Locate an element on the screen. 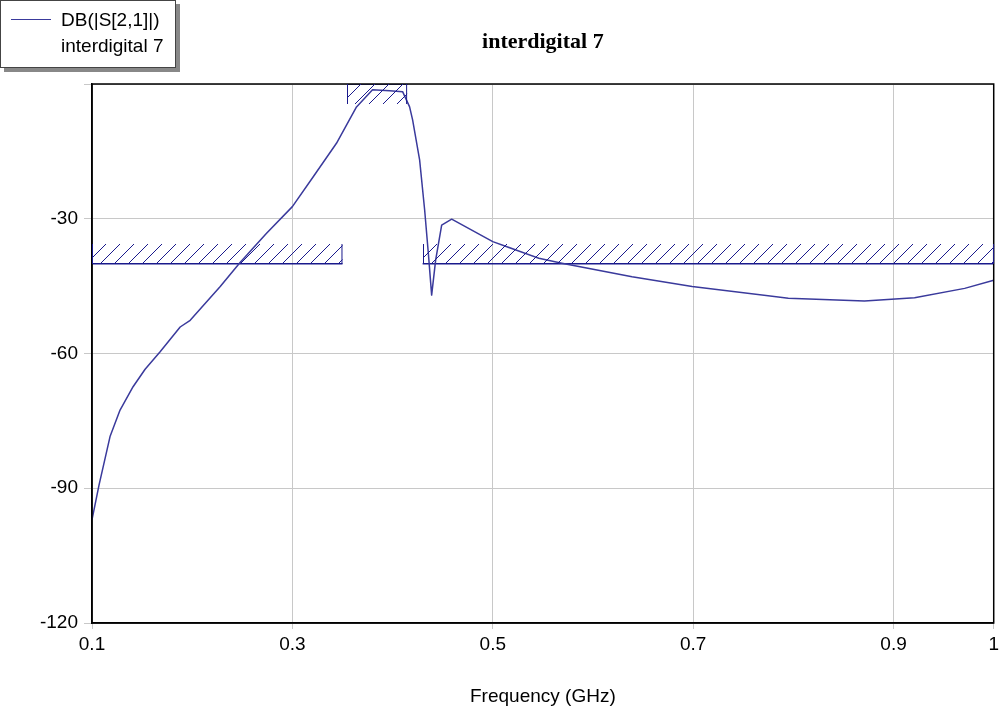  y-tick-label: -90 is located at coordinates (64, 487).